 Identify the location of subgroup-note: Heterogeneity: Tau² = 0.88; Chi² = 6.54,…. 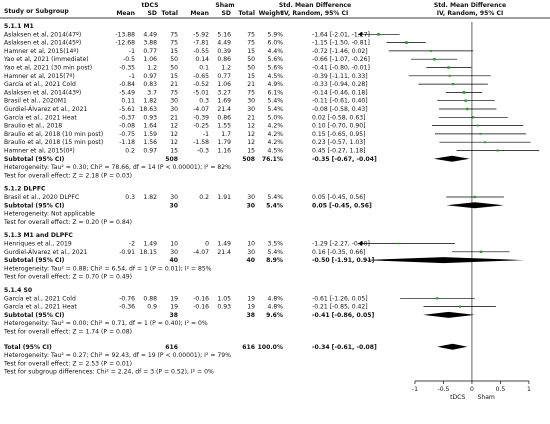
(108, 268).